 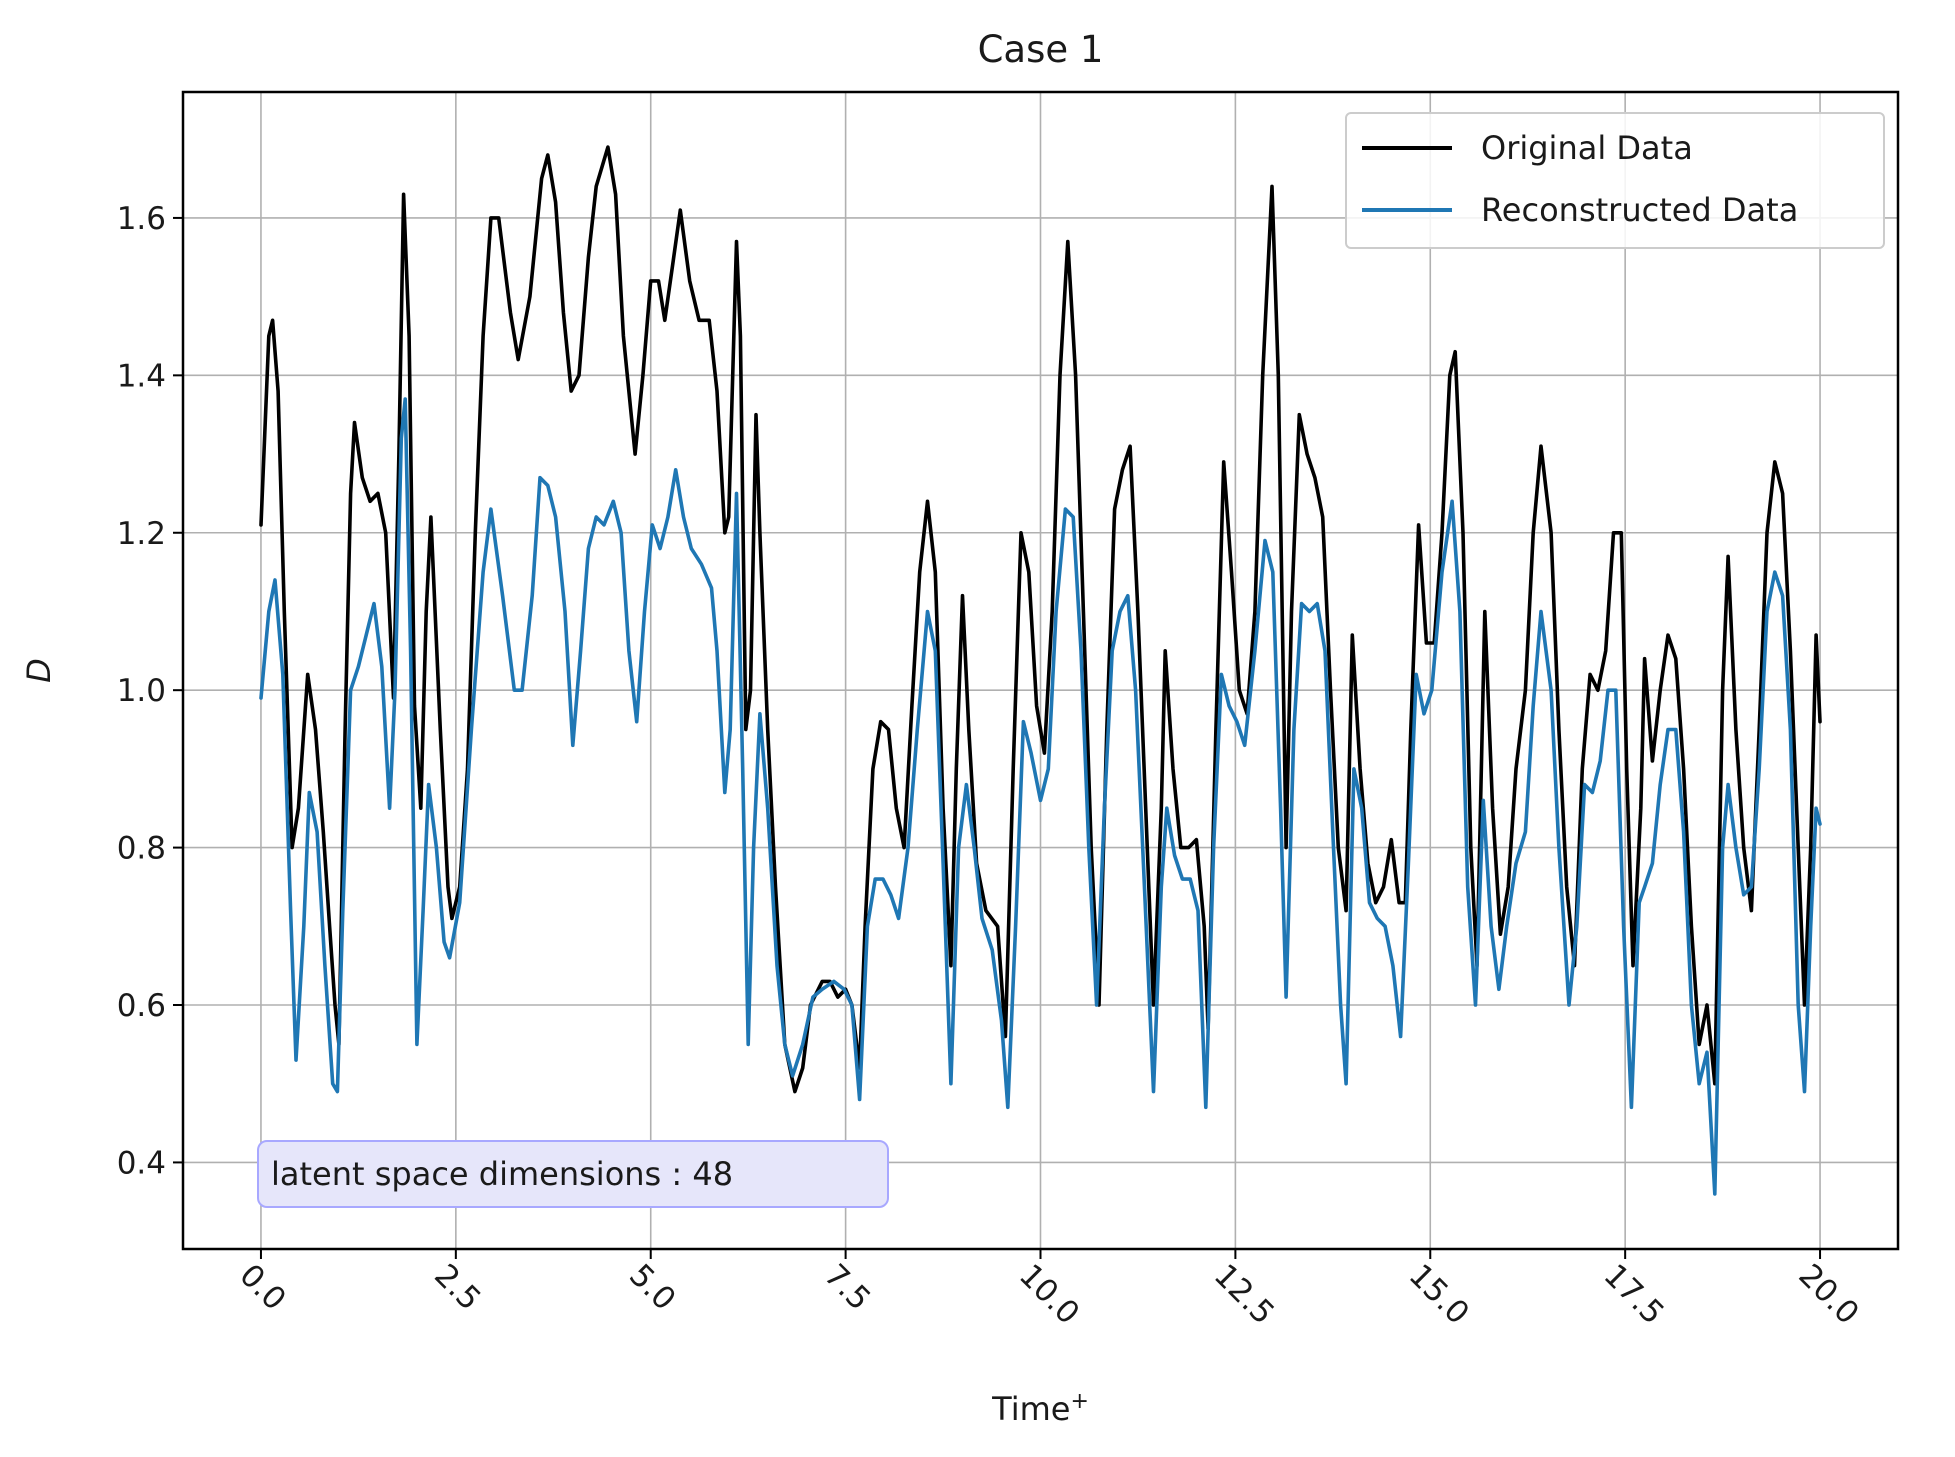 I want to click on chart-title: Case 1, so click(x=1041, y=49).